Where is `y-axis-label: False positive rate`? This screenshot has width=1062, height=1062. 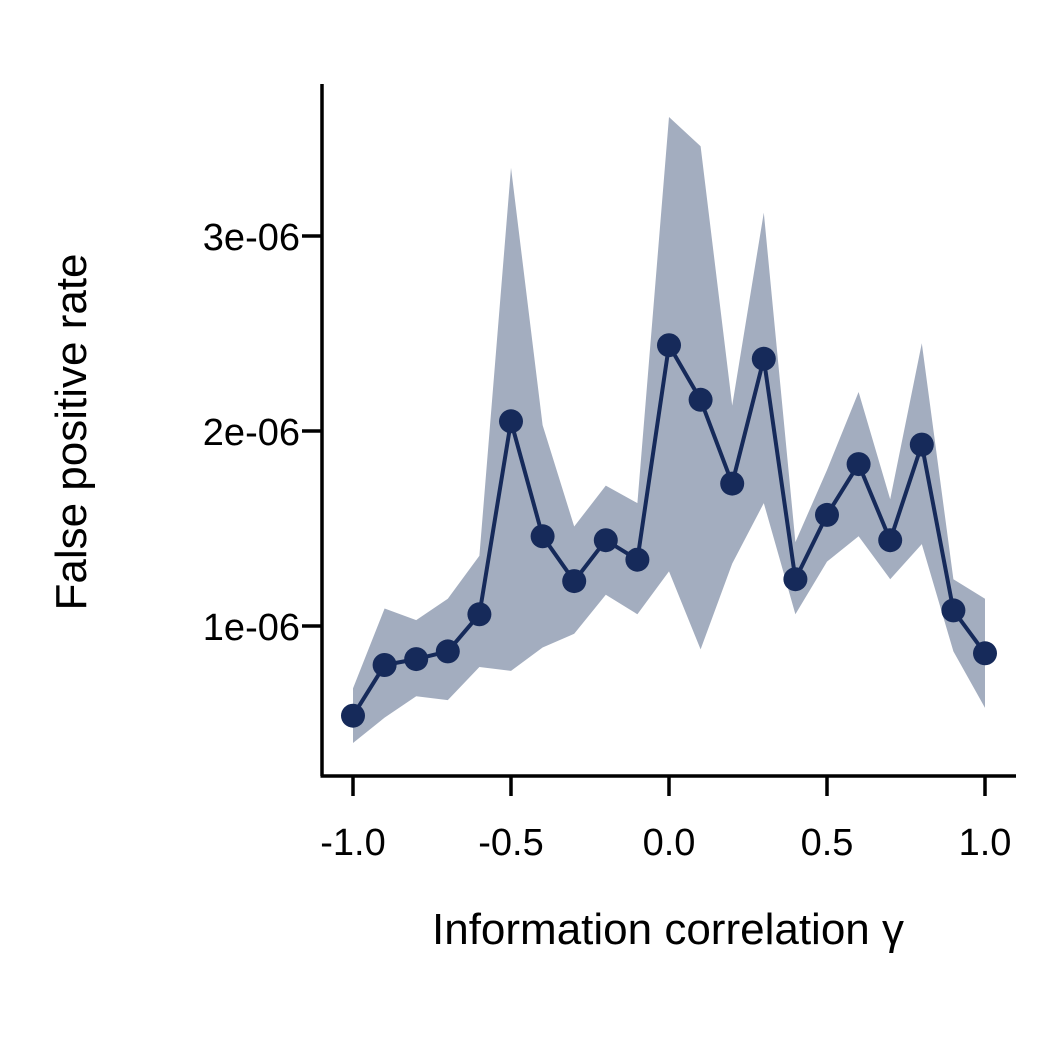
y-axis-label: False positive rate is located at coordinates (71, 431).